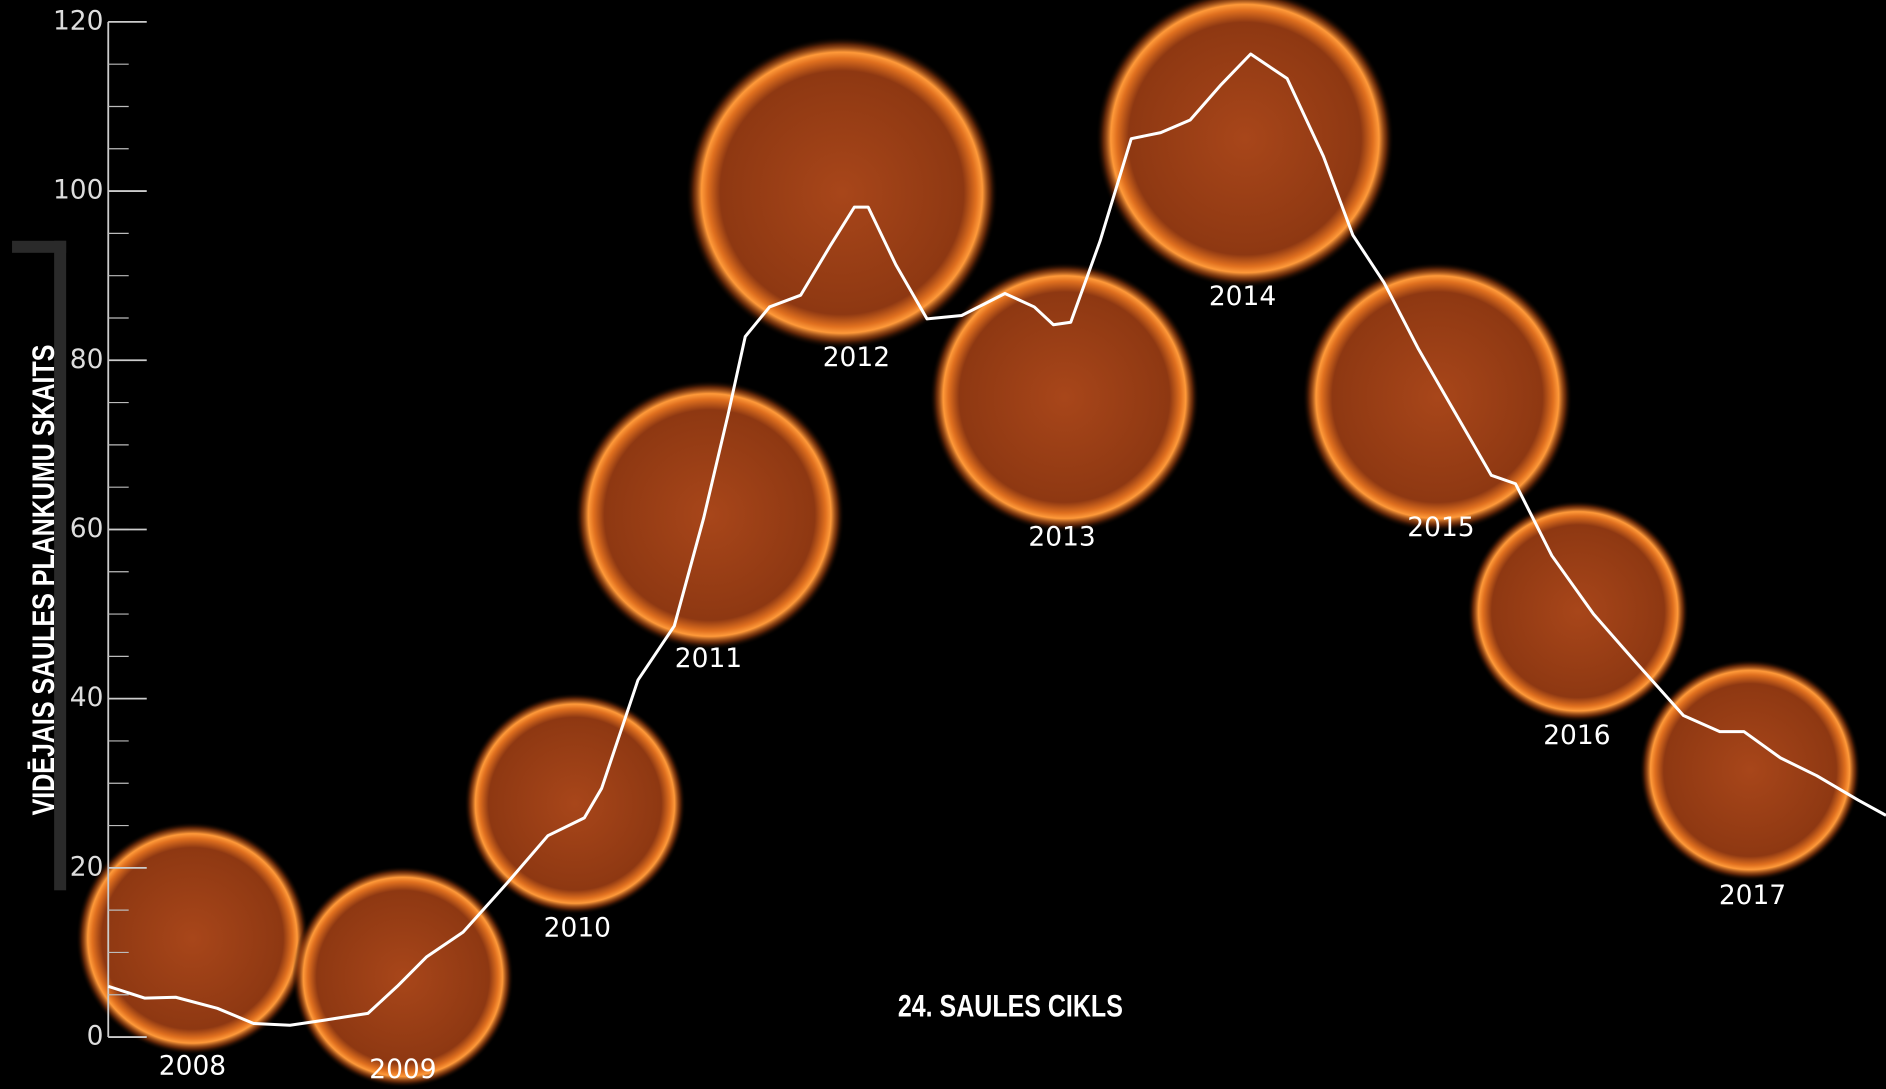 This screenshot has height=1089, width=1886. Describe the element at coordinates (42, 580) in the screenshot. I see `y-axis-label: VIDĒJAIS SAULES PLANKUMU SKAITS` at that location.